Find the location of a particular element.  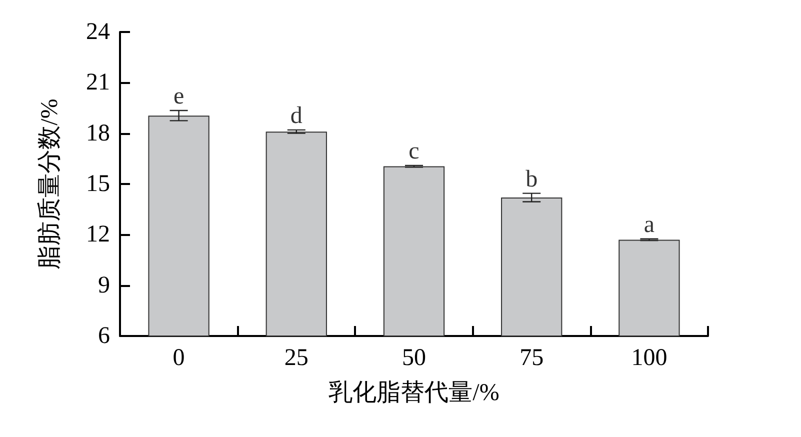

x-axis-title: 乳化脂替代量/% is located at coordinates (414, 393).